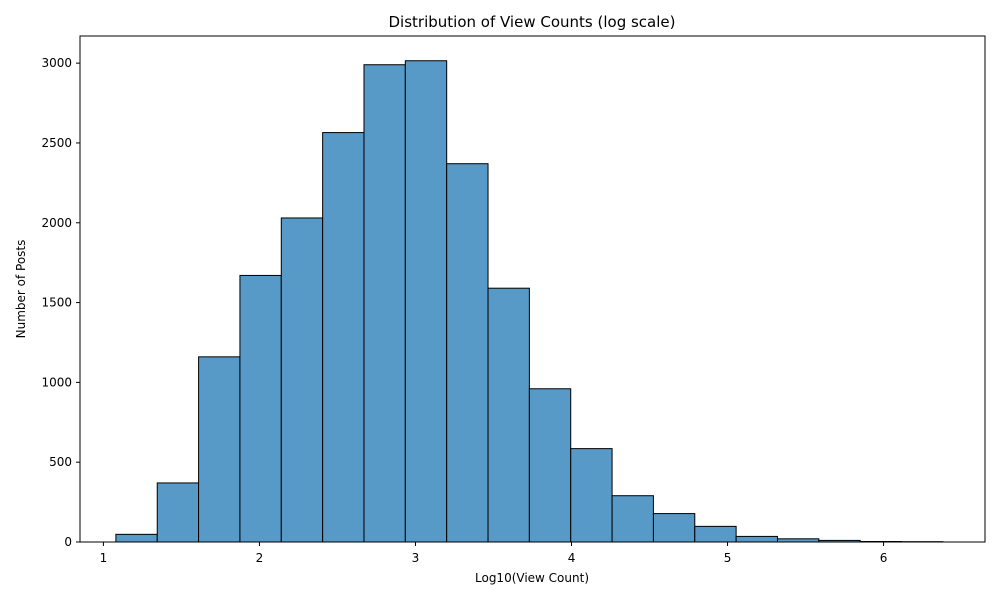  Describe the element at coordinates (56, 143) in the screenshot. I see `y-tick-label-5: 2500` at that location.